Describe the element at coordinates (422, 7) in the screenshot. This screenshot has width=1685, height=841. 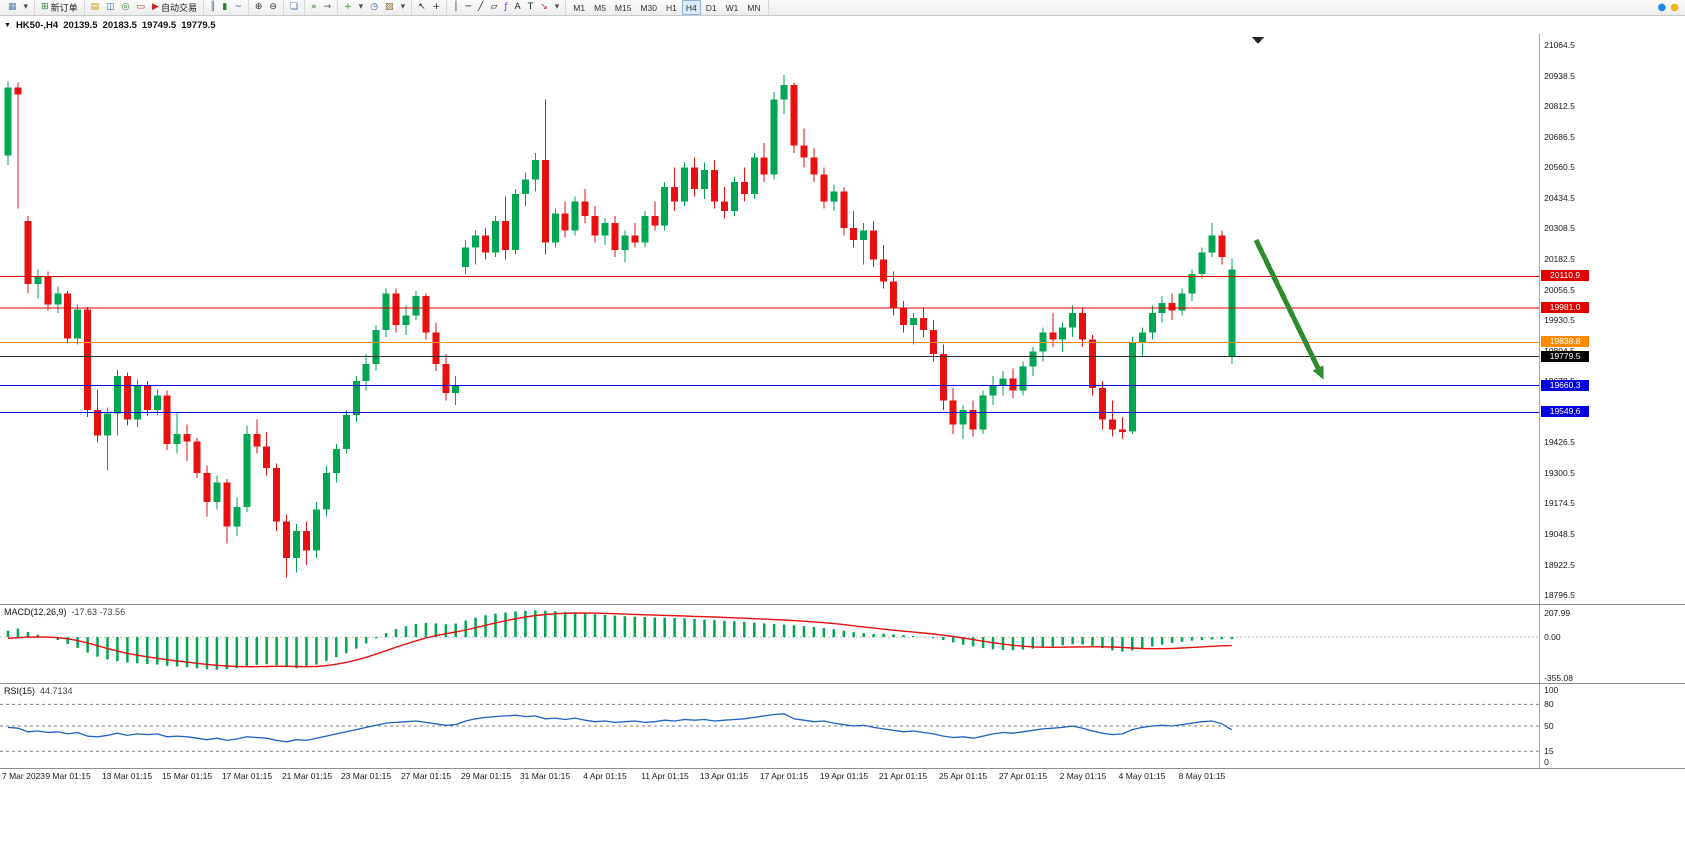
I see `cursor-button: ↖` at that location.